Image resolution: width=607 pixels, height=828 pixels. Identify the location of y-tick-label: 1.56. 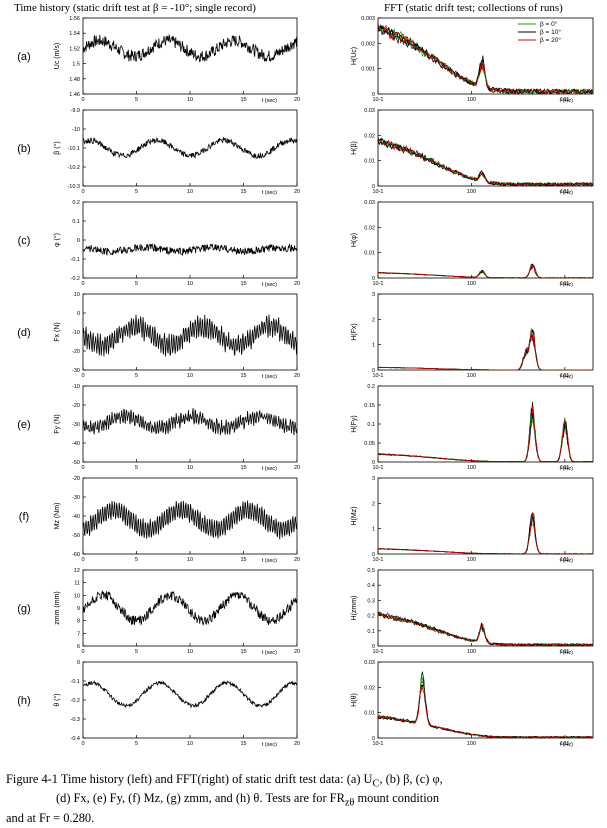
(74, 19).